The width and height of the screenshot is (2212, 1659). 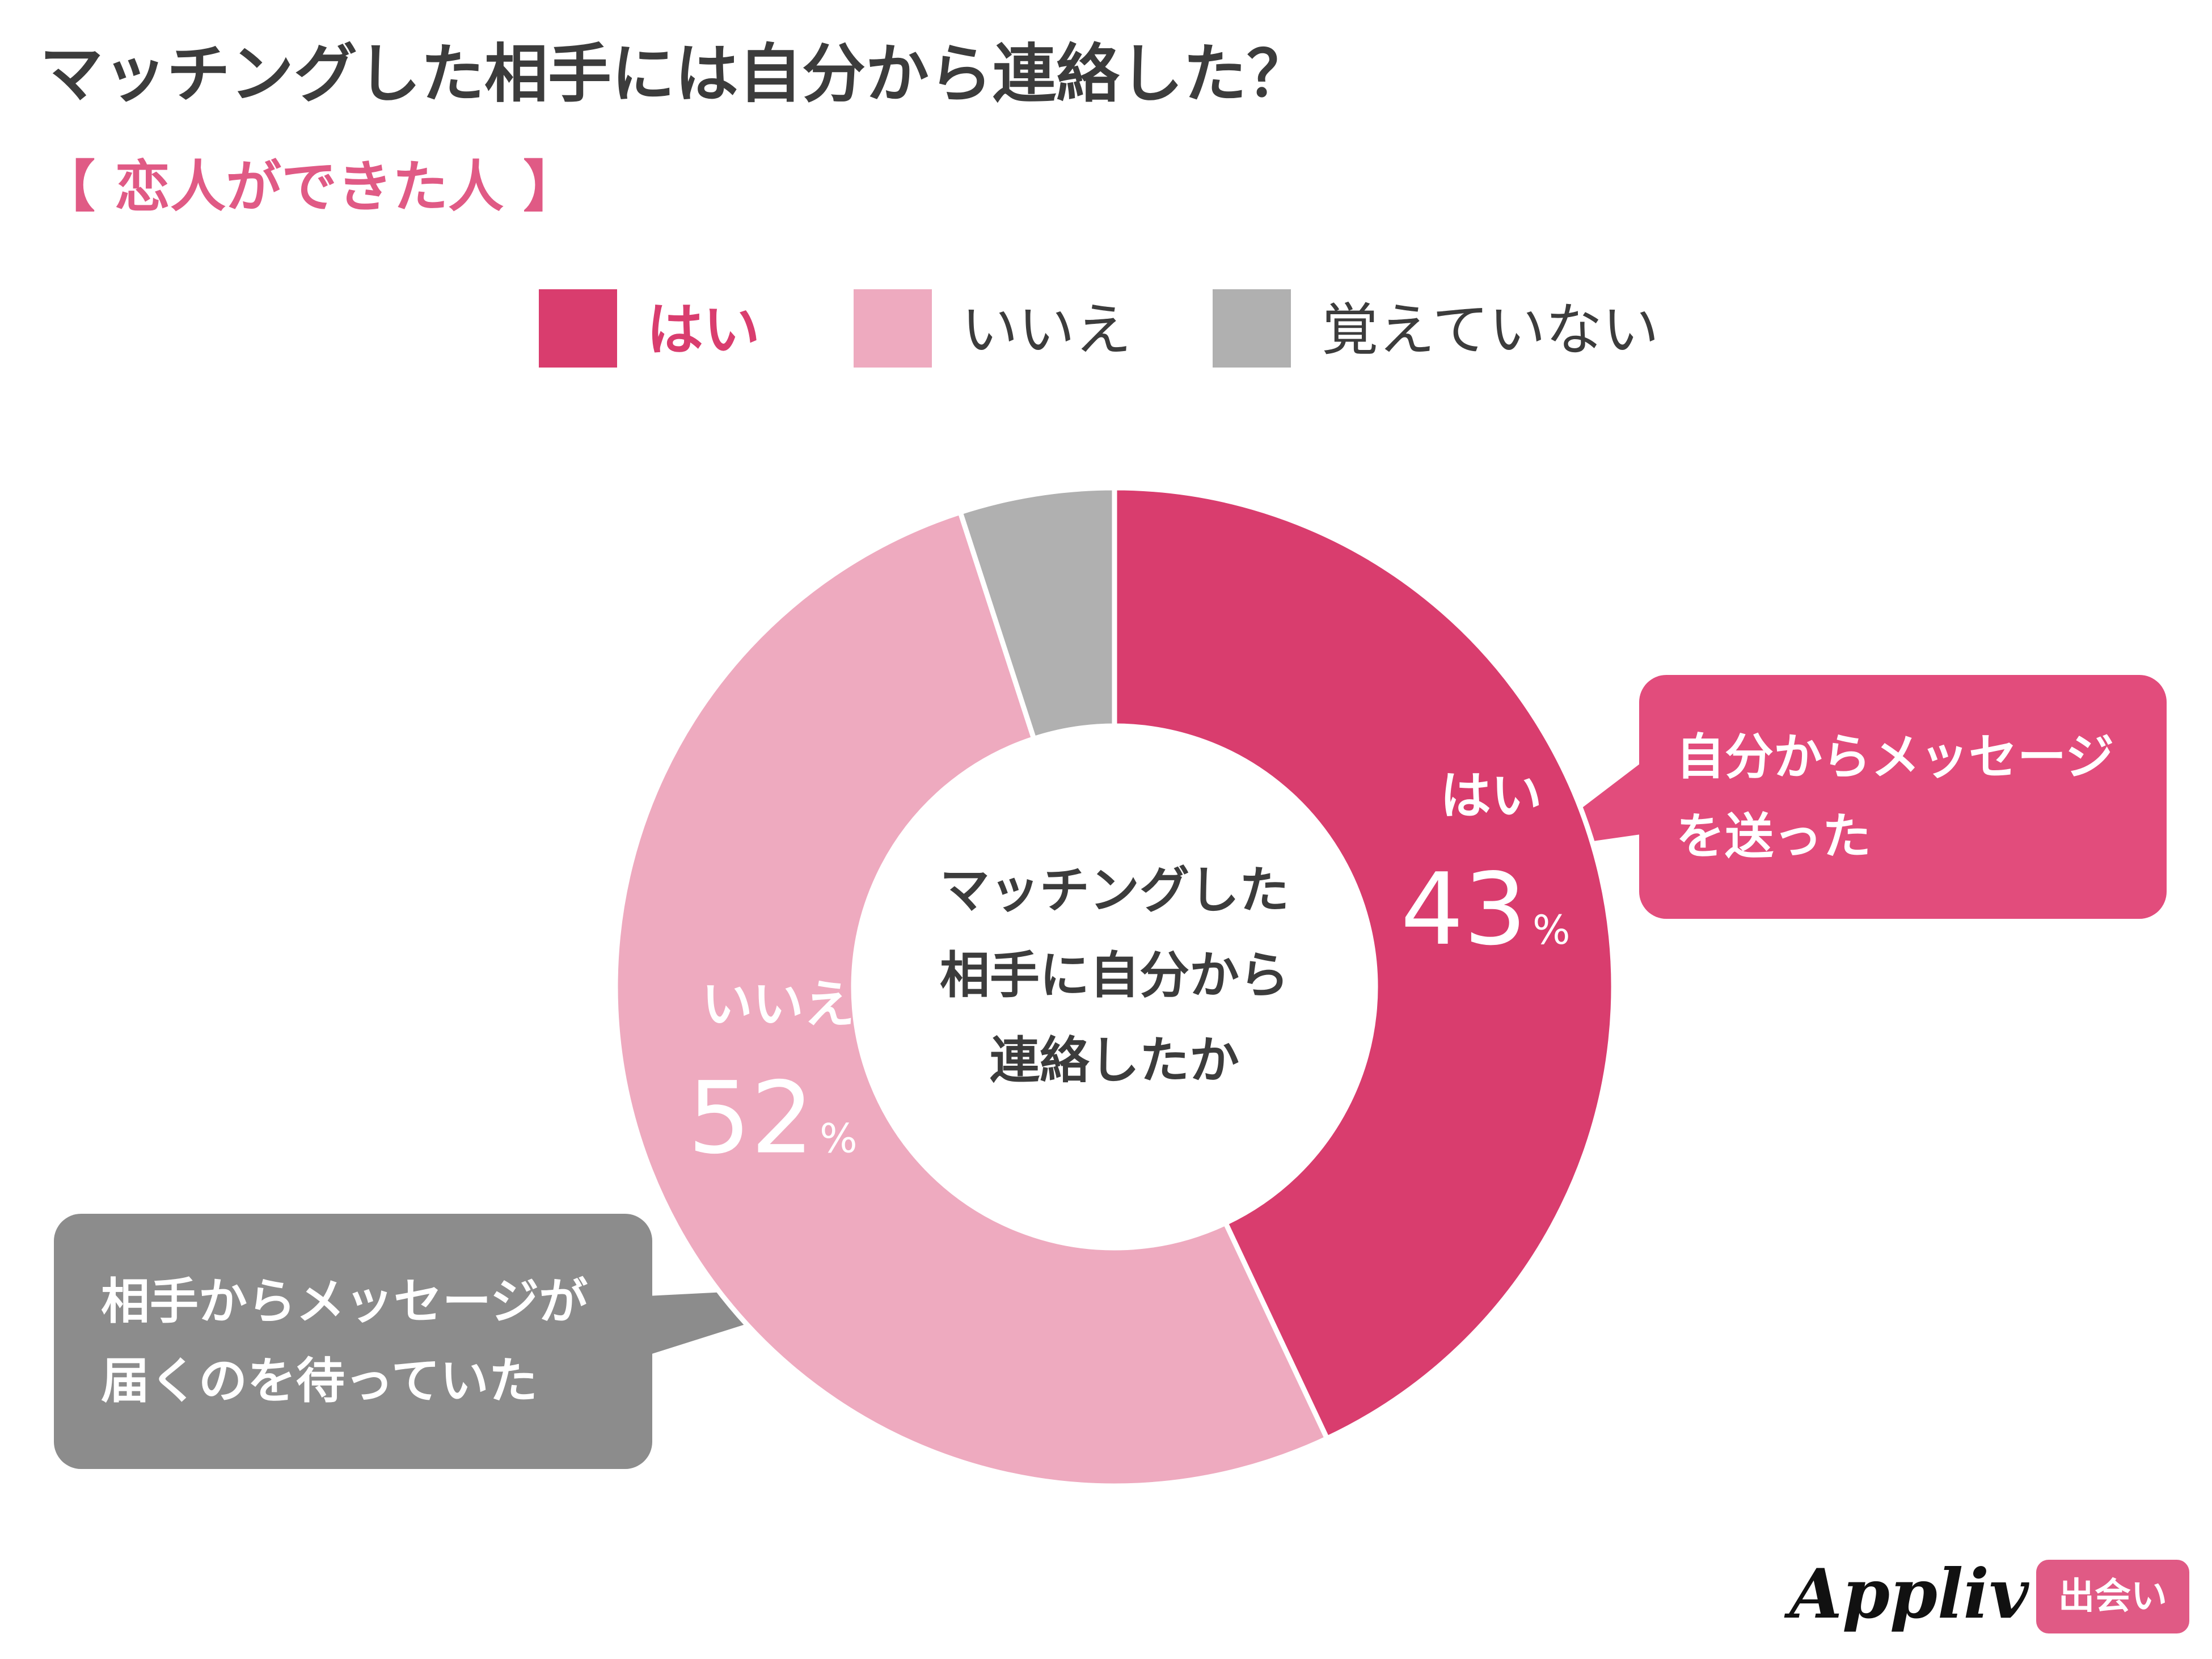 I want to click on chart-subtitle: 【 恋人ができた人 】, so click(x=309, y=187).